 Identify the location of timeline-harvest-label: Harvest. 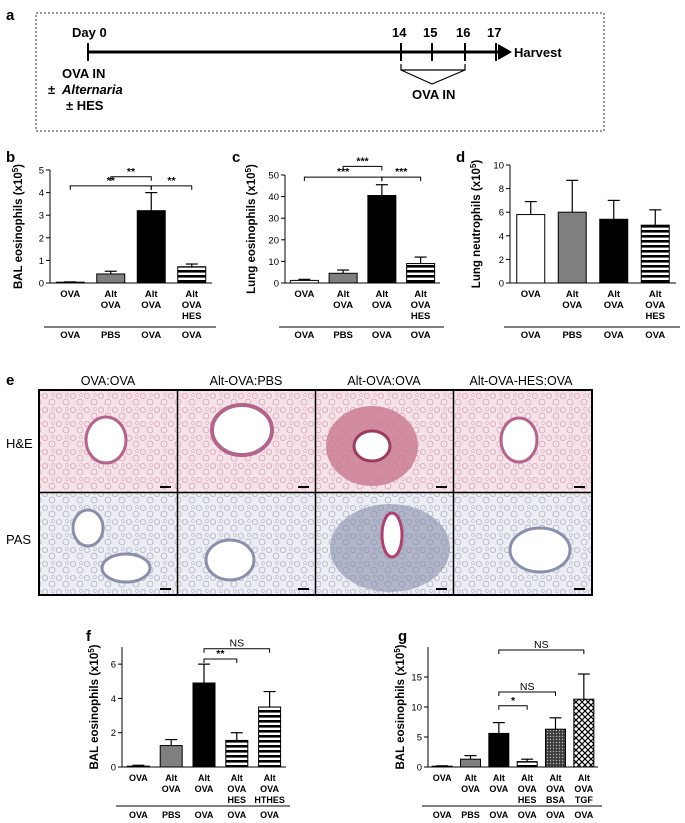
(538, 52).